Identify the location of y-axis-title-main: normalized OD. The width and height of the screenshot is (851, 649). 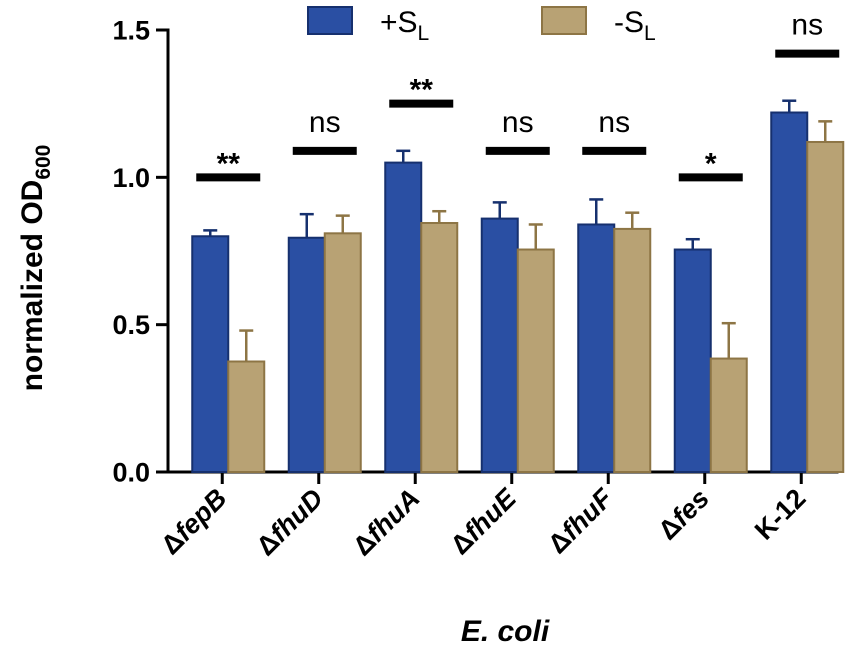
(32, 286).